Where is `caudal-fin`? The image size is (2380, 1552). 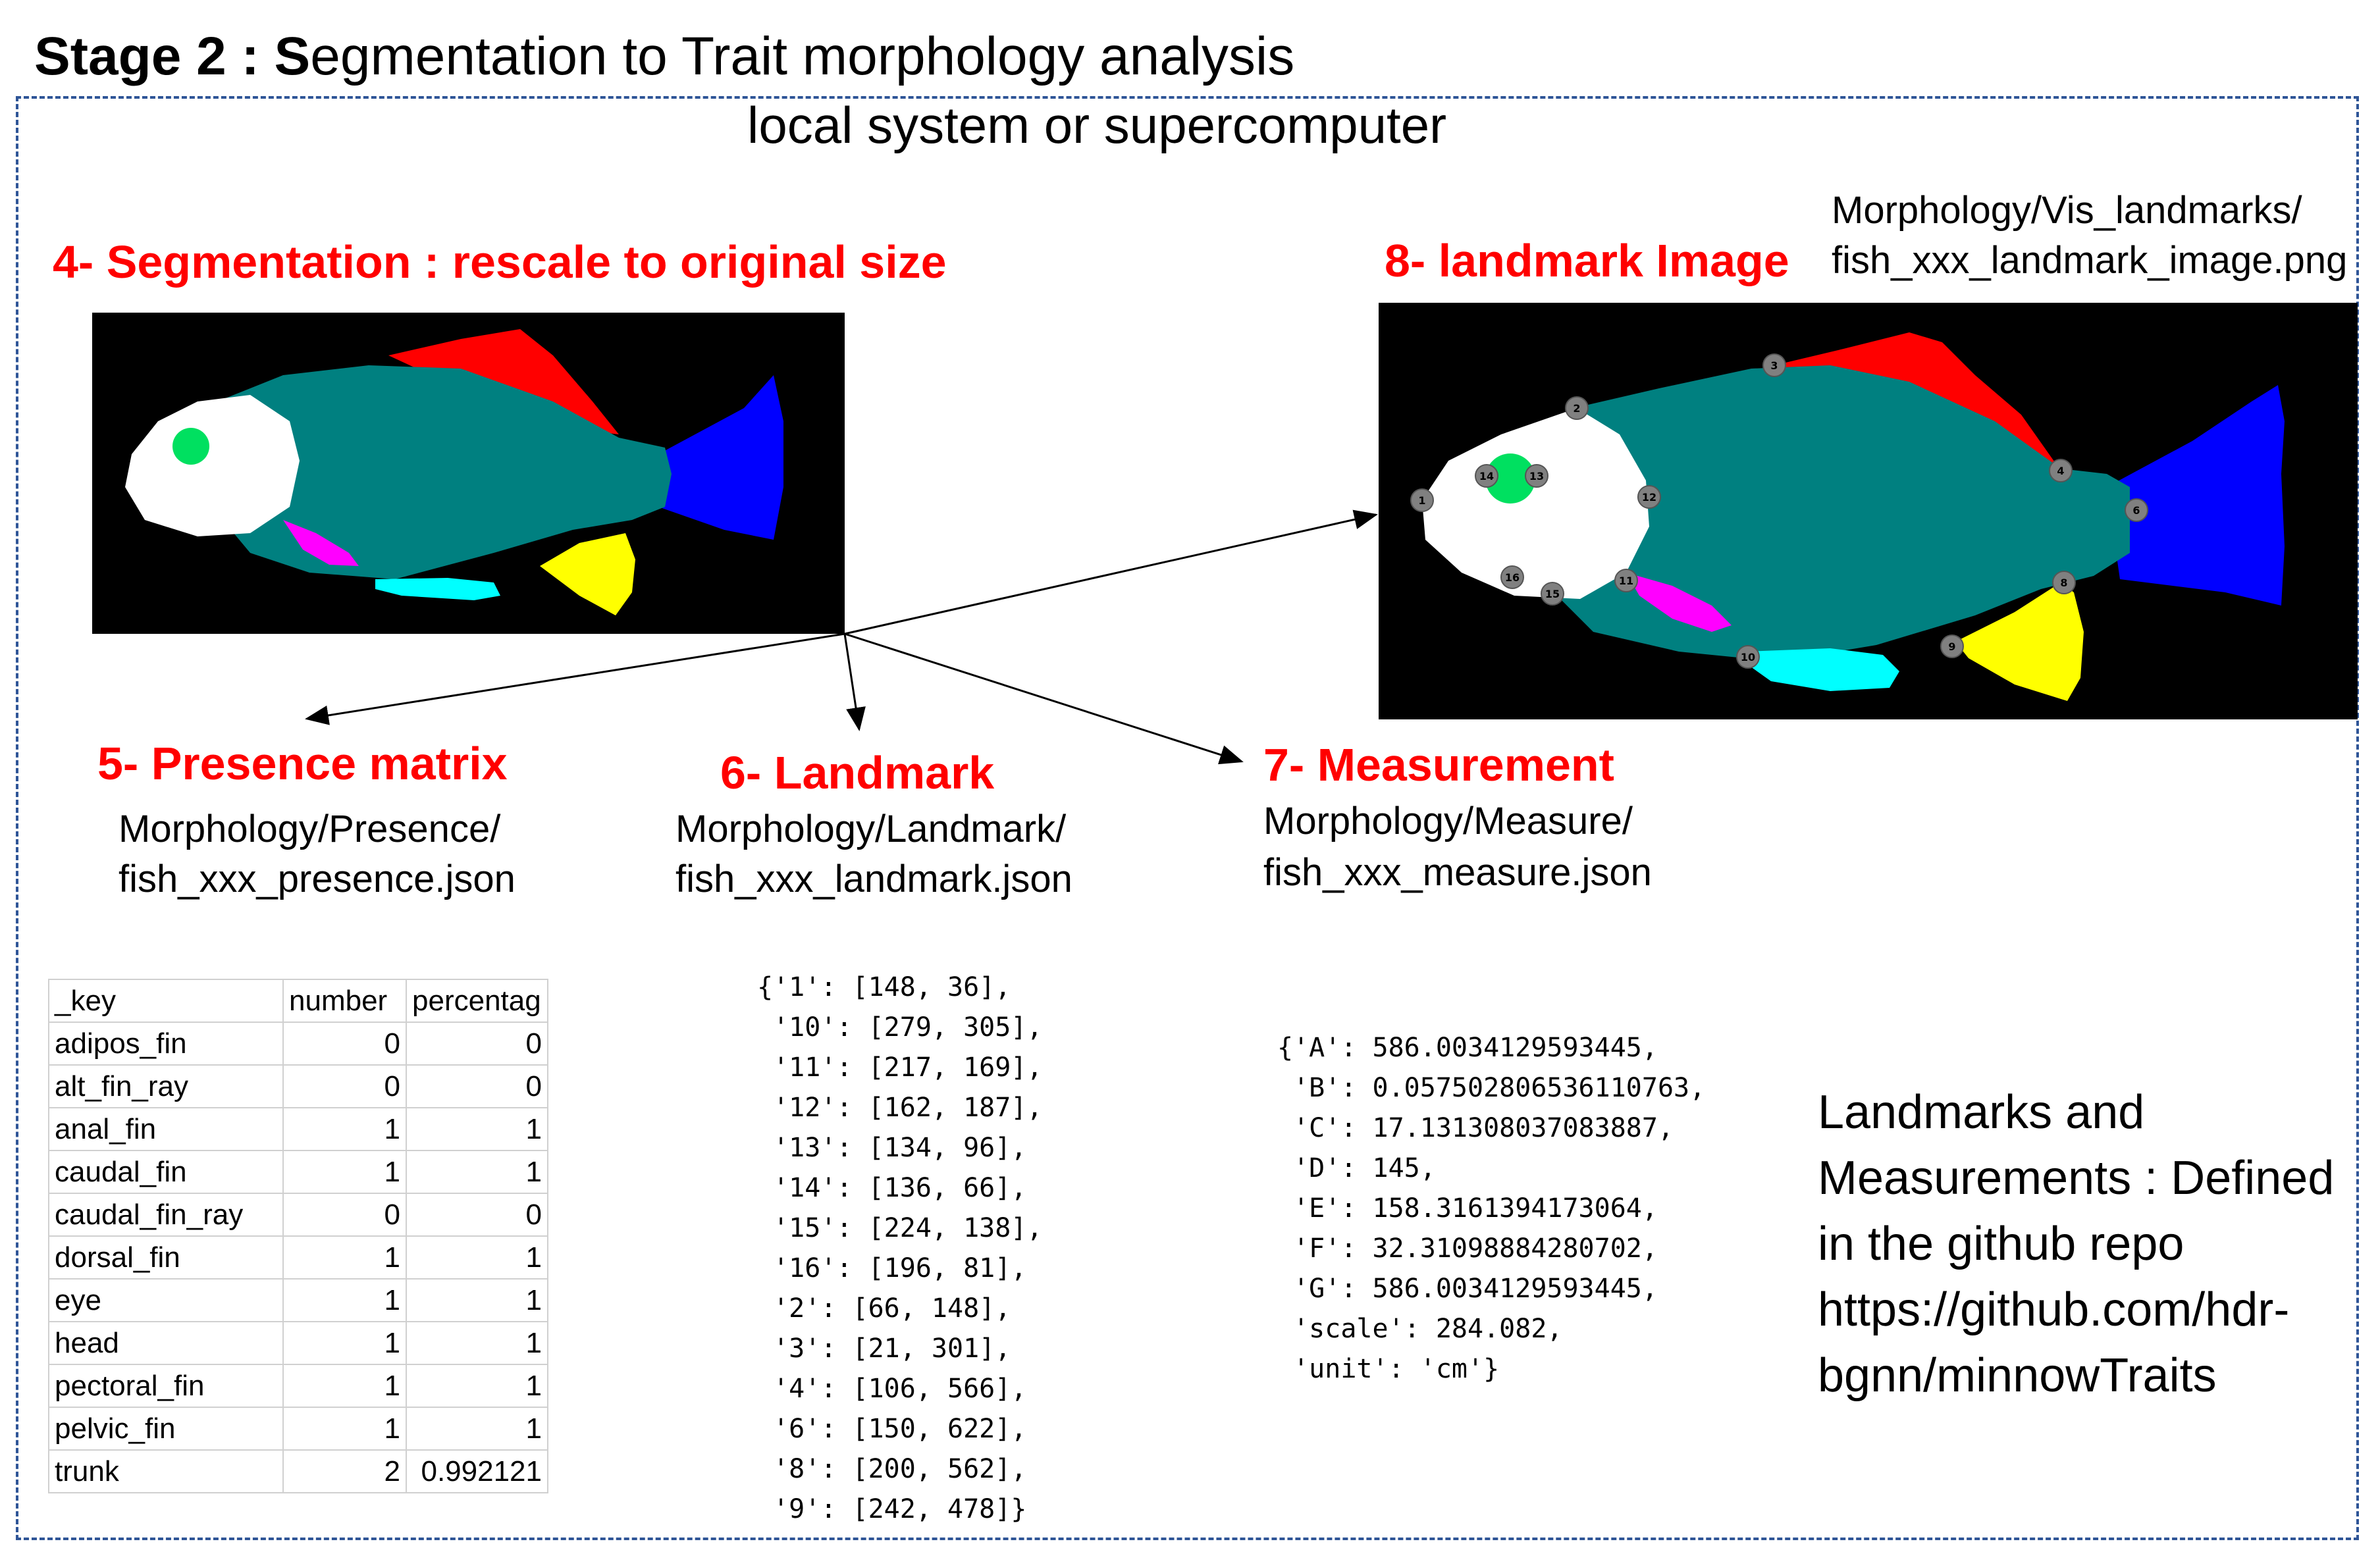
caudal-fin is located at coordinates (720, 457).